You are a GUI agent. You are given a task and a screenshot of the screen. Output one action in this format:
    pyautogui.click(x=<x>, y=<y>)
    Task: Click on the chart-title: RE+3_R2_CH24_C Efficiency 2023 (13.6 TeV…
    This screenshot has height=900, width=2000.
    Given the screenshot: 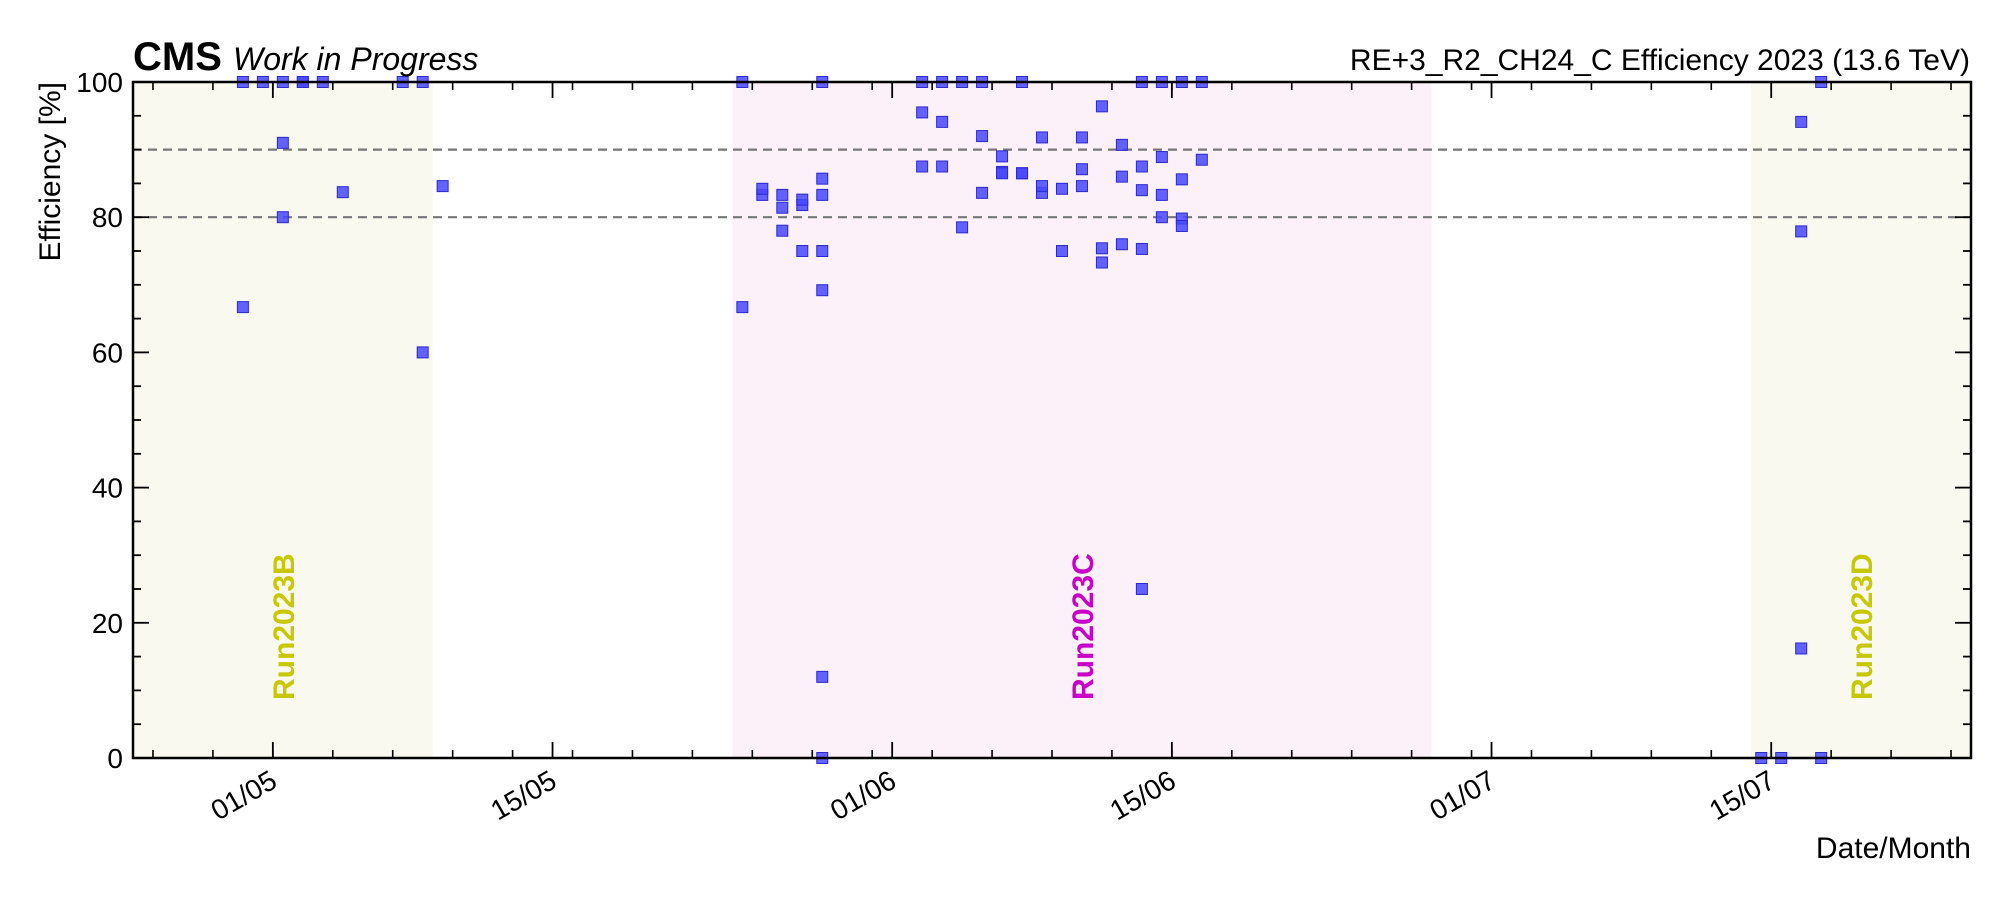 What is the action you would take?
    pyautogui.click(x=1660, y=60)
    